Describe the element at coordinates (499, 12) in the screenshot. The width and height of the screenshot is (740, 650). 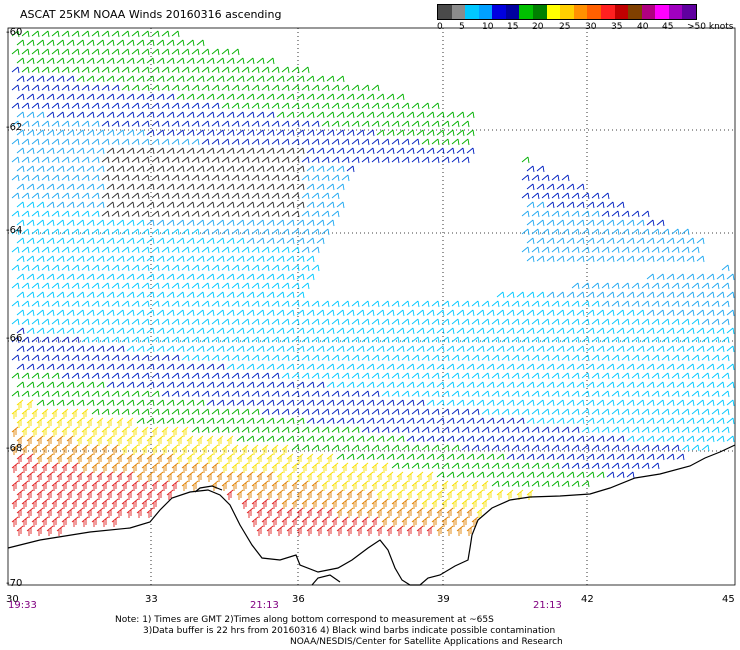
I see `scale-swatch` at that location.